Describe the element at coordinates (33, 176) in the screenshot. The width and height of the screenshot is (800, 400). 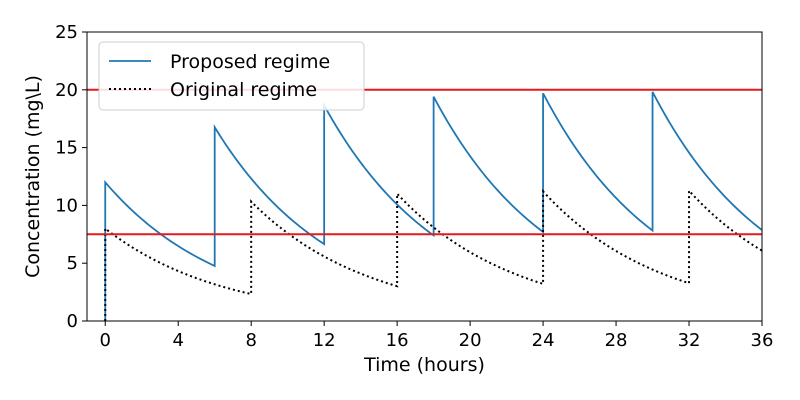
I see `y-axis-label: Concentration (mg\L)` at that location.